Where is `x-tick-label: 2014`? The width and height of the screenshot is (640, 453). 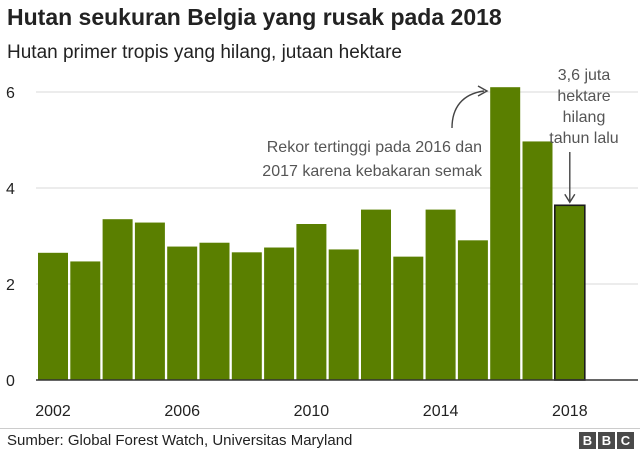
x-tick-label: 2014 is located at coordinates (441, 411).